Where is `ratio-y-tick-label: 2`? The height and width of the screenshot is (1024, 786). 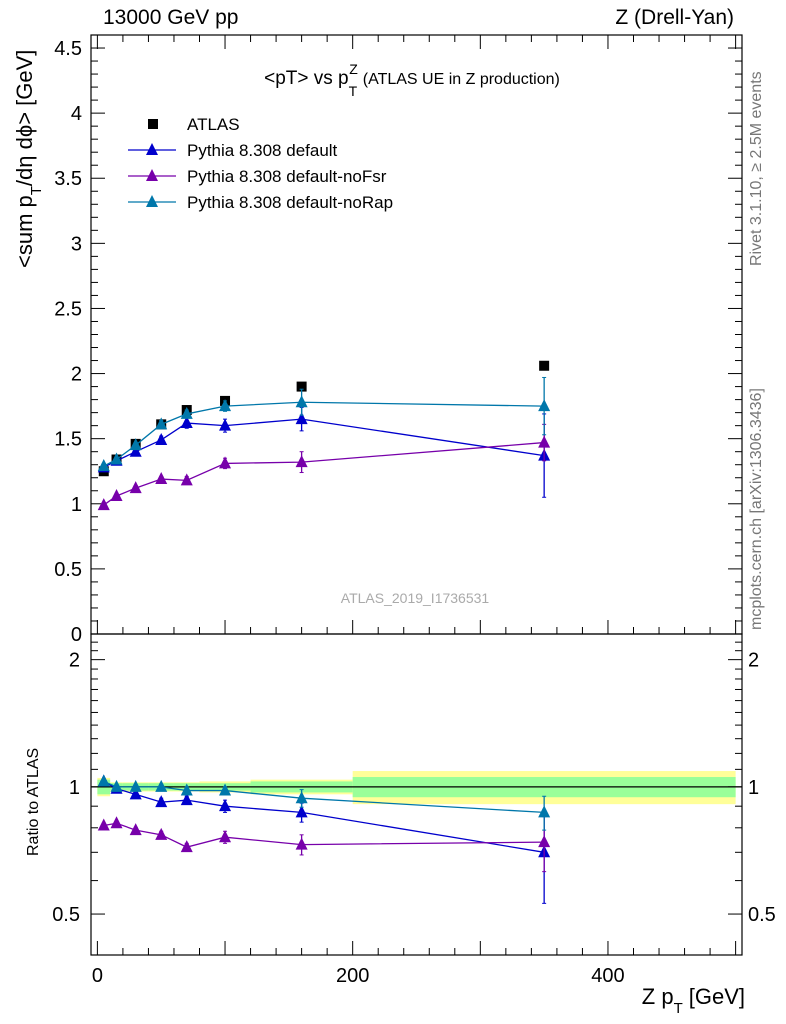 ratio-y-tick-label: 2 is located at coordinates (74, 661).